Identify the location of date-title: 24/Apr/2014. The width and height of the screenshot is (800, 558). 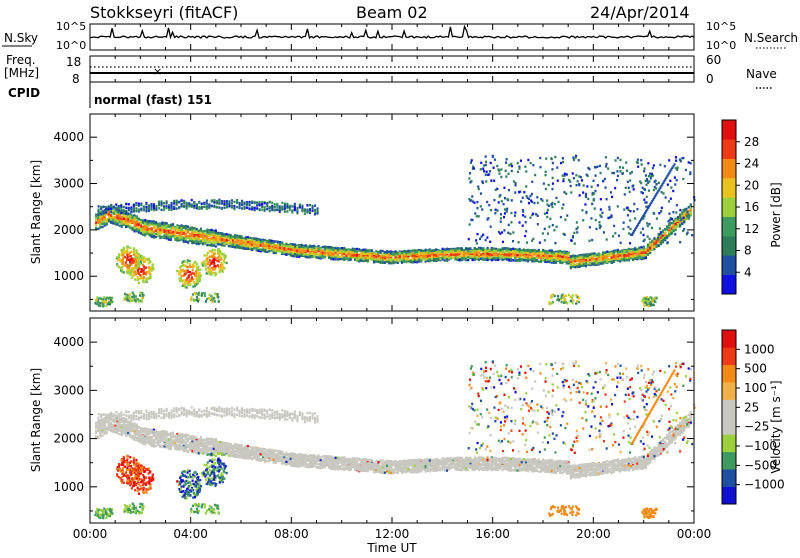
(640, 12).